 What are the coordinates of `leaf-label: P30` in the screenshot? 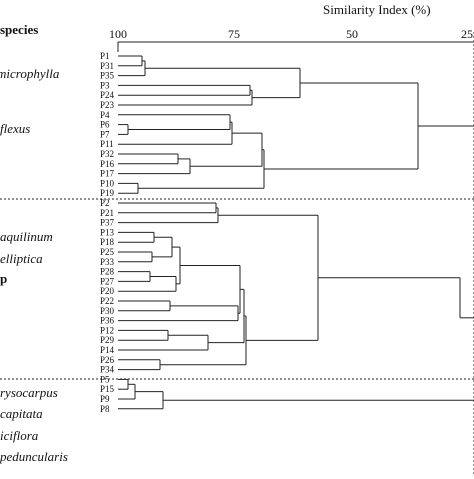 It's located at (107, 311).